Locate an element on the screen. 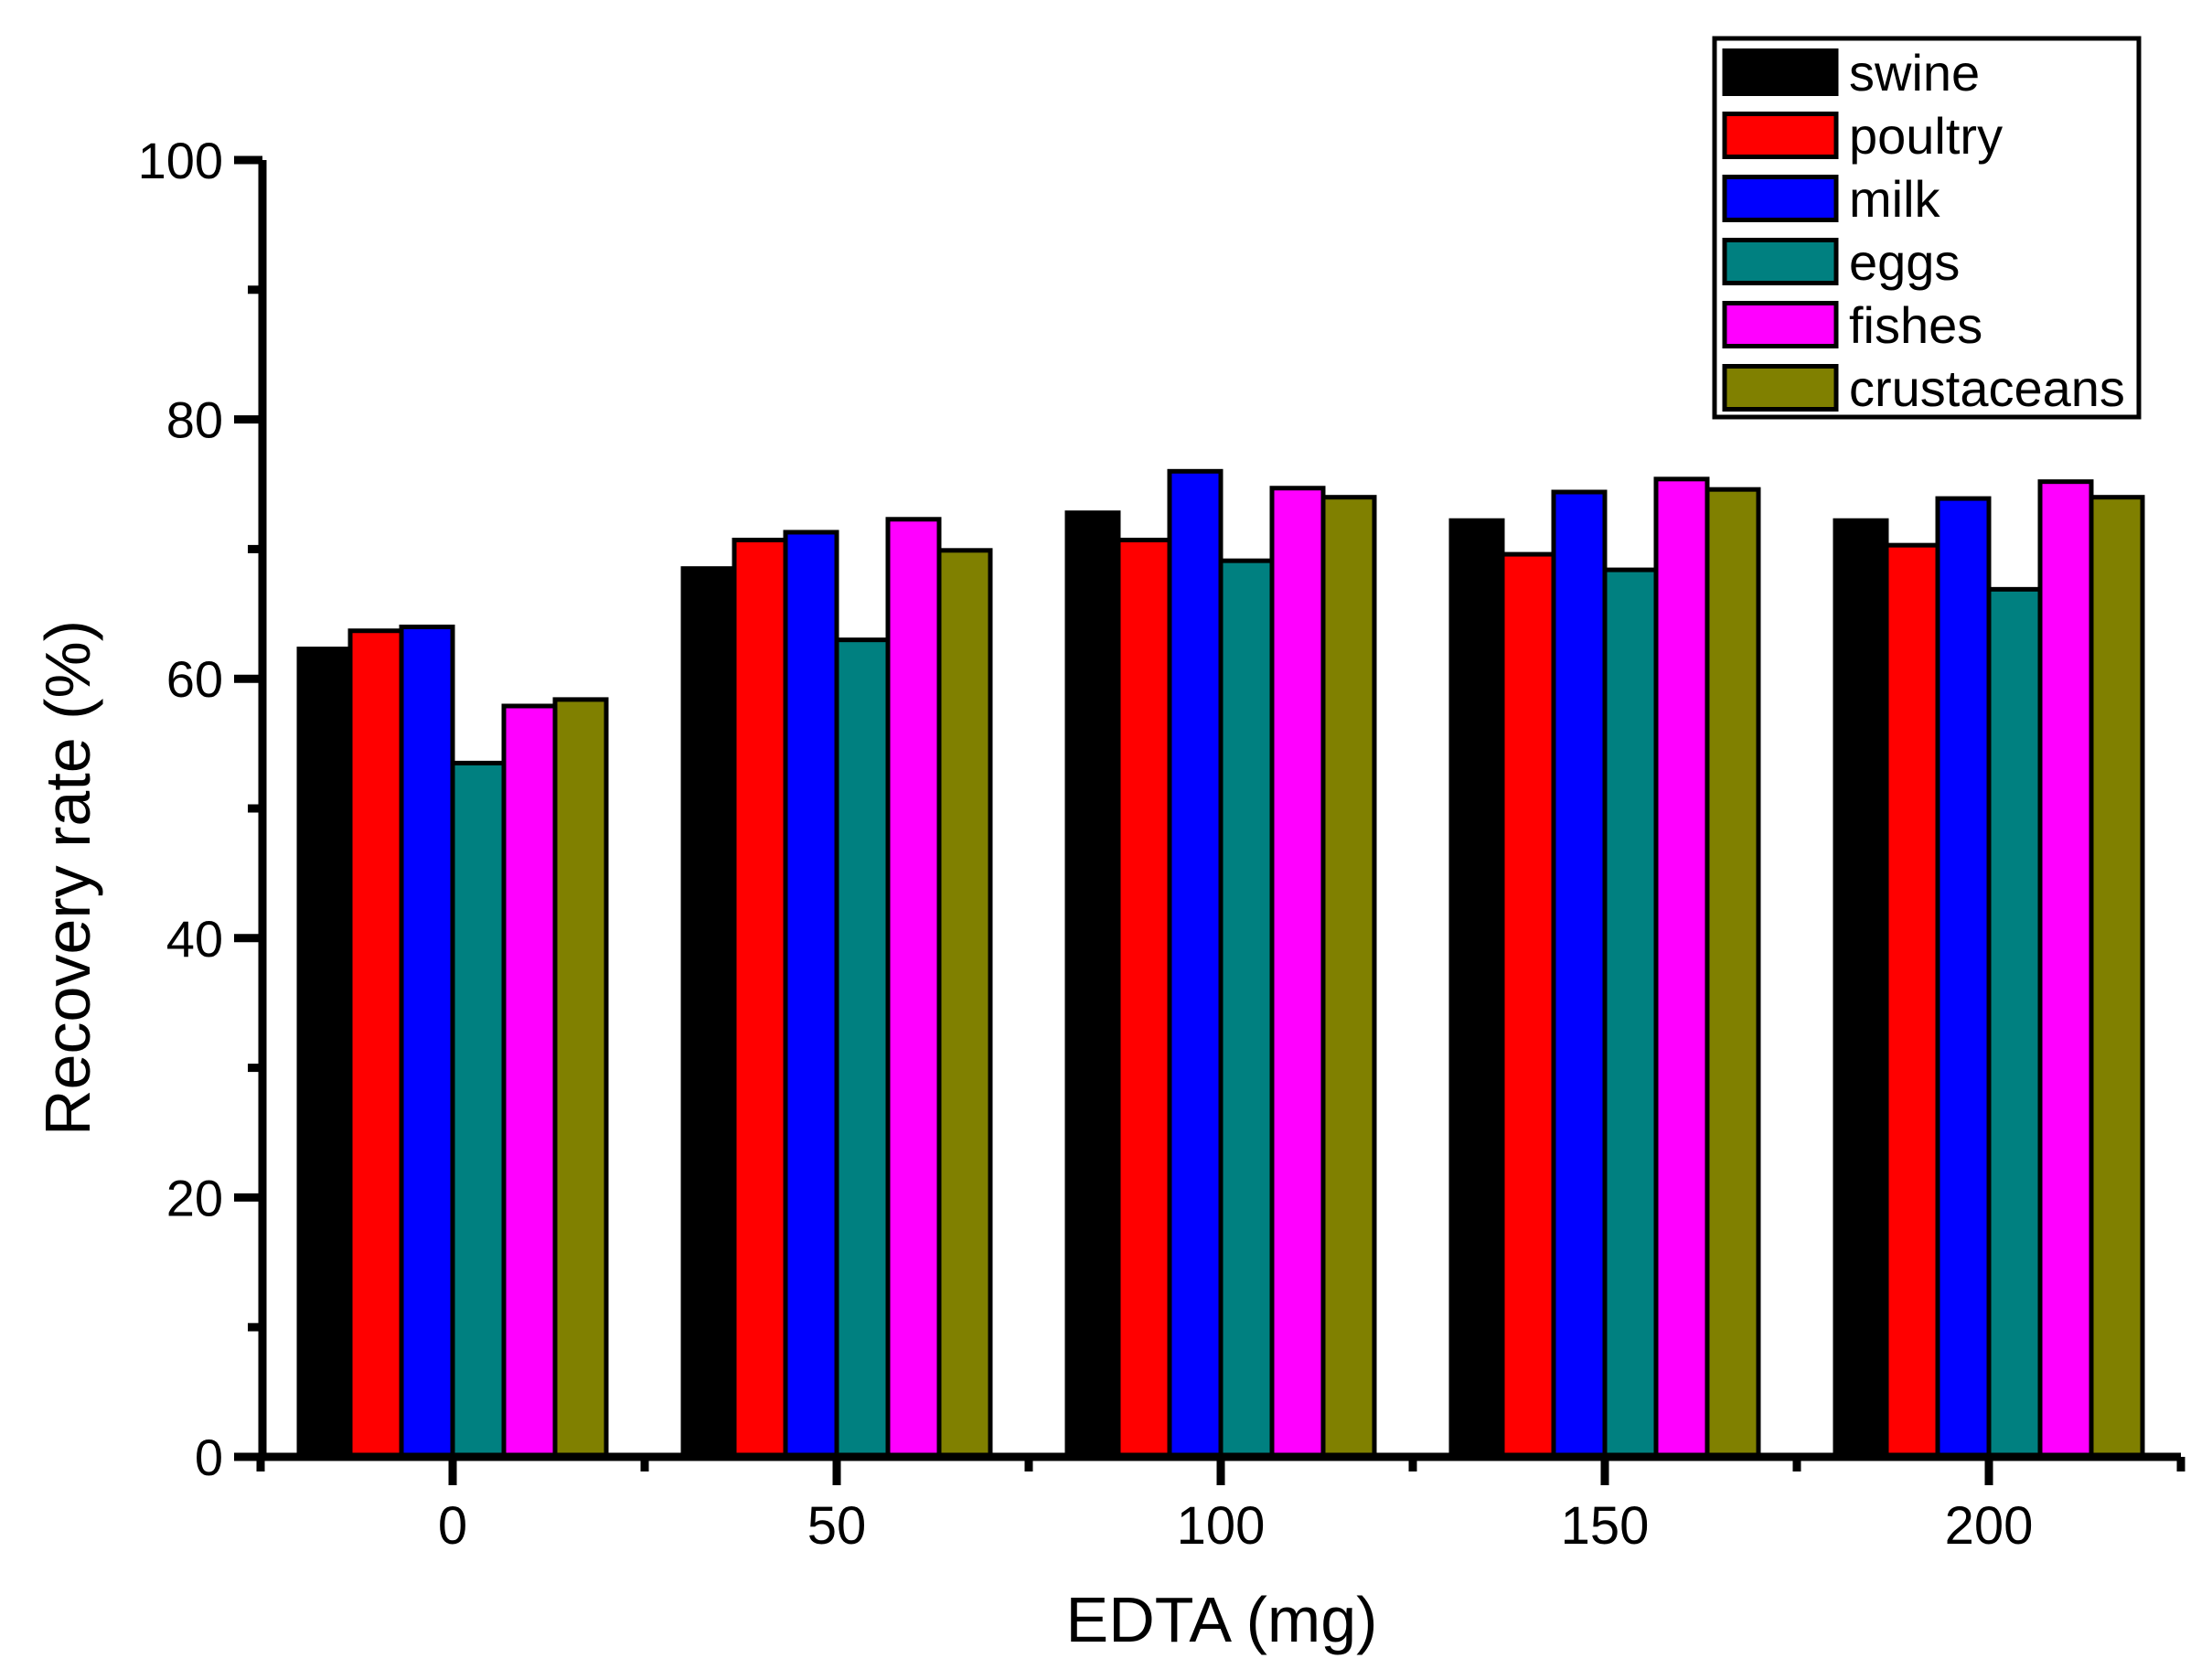  legend-swatch-crustaceans is located at coordinates (1781, 388).